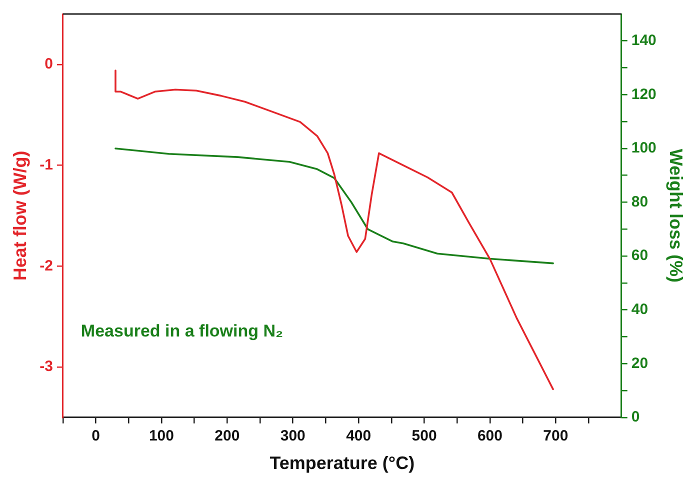  I want to click on y2-tick-label: 40, so click(639, 309).